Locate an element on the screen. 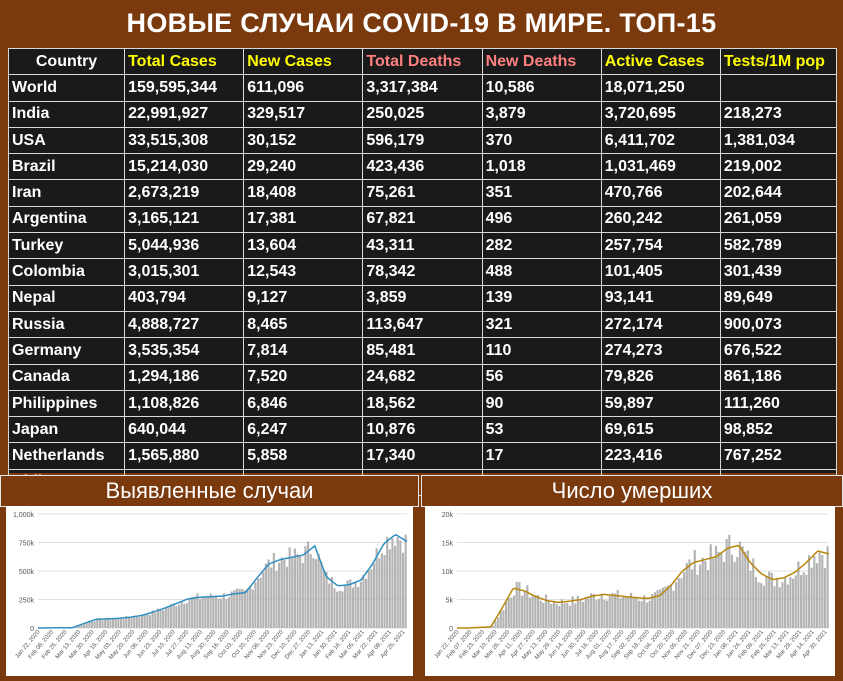 The image size is (843, 681). value-cell: 30,152 is located at coordinates (303, 140).